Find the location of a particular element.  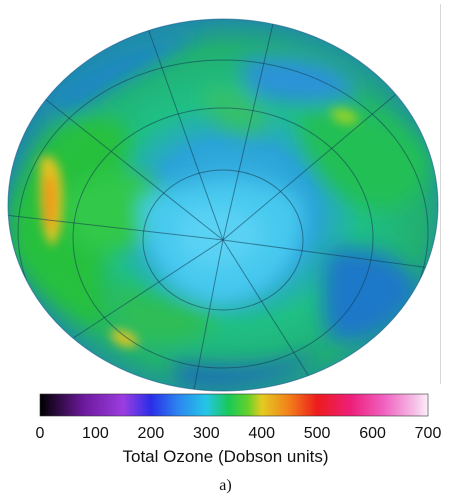

frame-edge is located at coordinates (440, 194).